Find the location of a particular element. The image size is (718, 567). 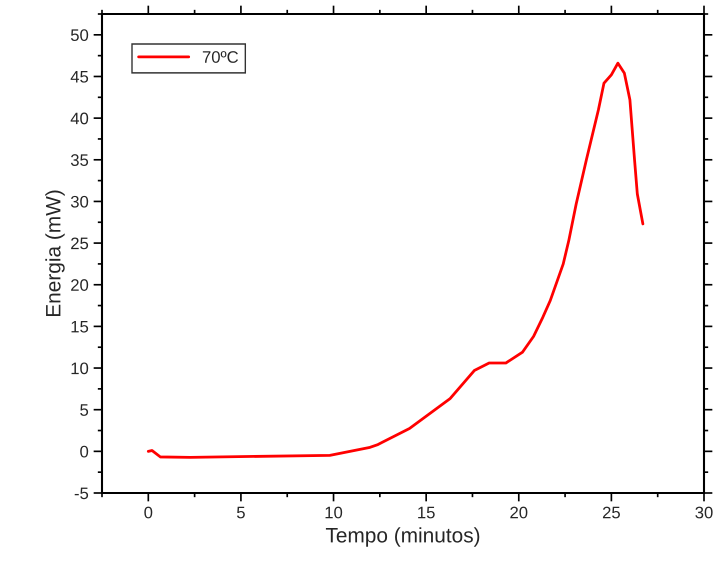

y-tick-label: 45 is located at coordinates (79, 77).